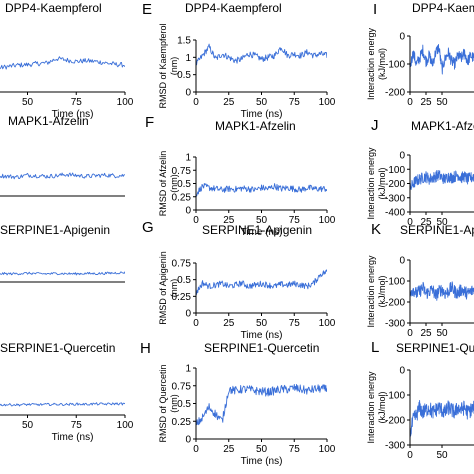  Describe the element at coordinates (375, 125) in the screenshot. I see `panel-letter: J` at that location.